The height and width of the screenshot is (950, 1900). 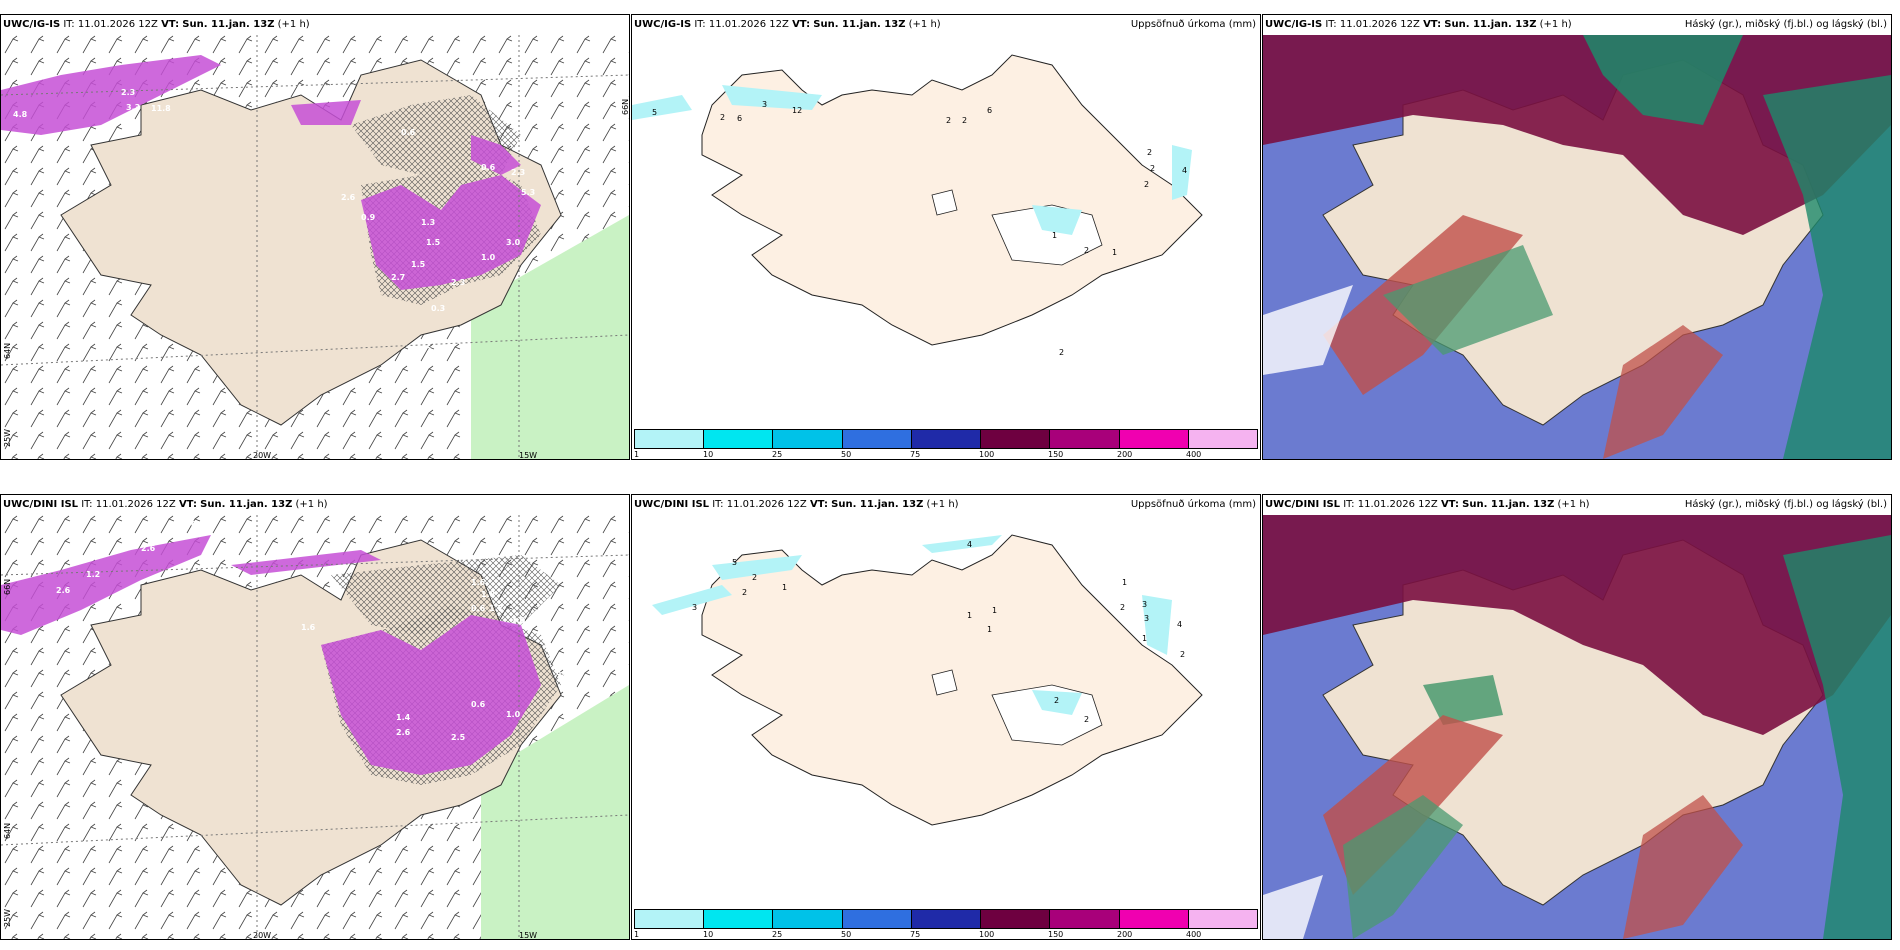 What do you see at coordinates (528, 192) in the screenshot?
I see `svg-text: 5.3` at bounding box center [528, 192].